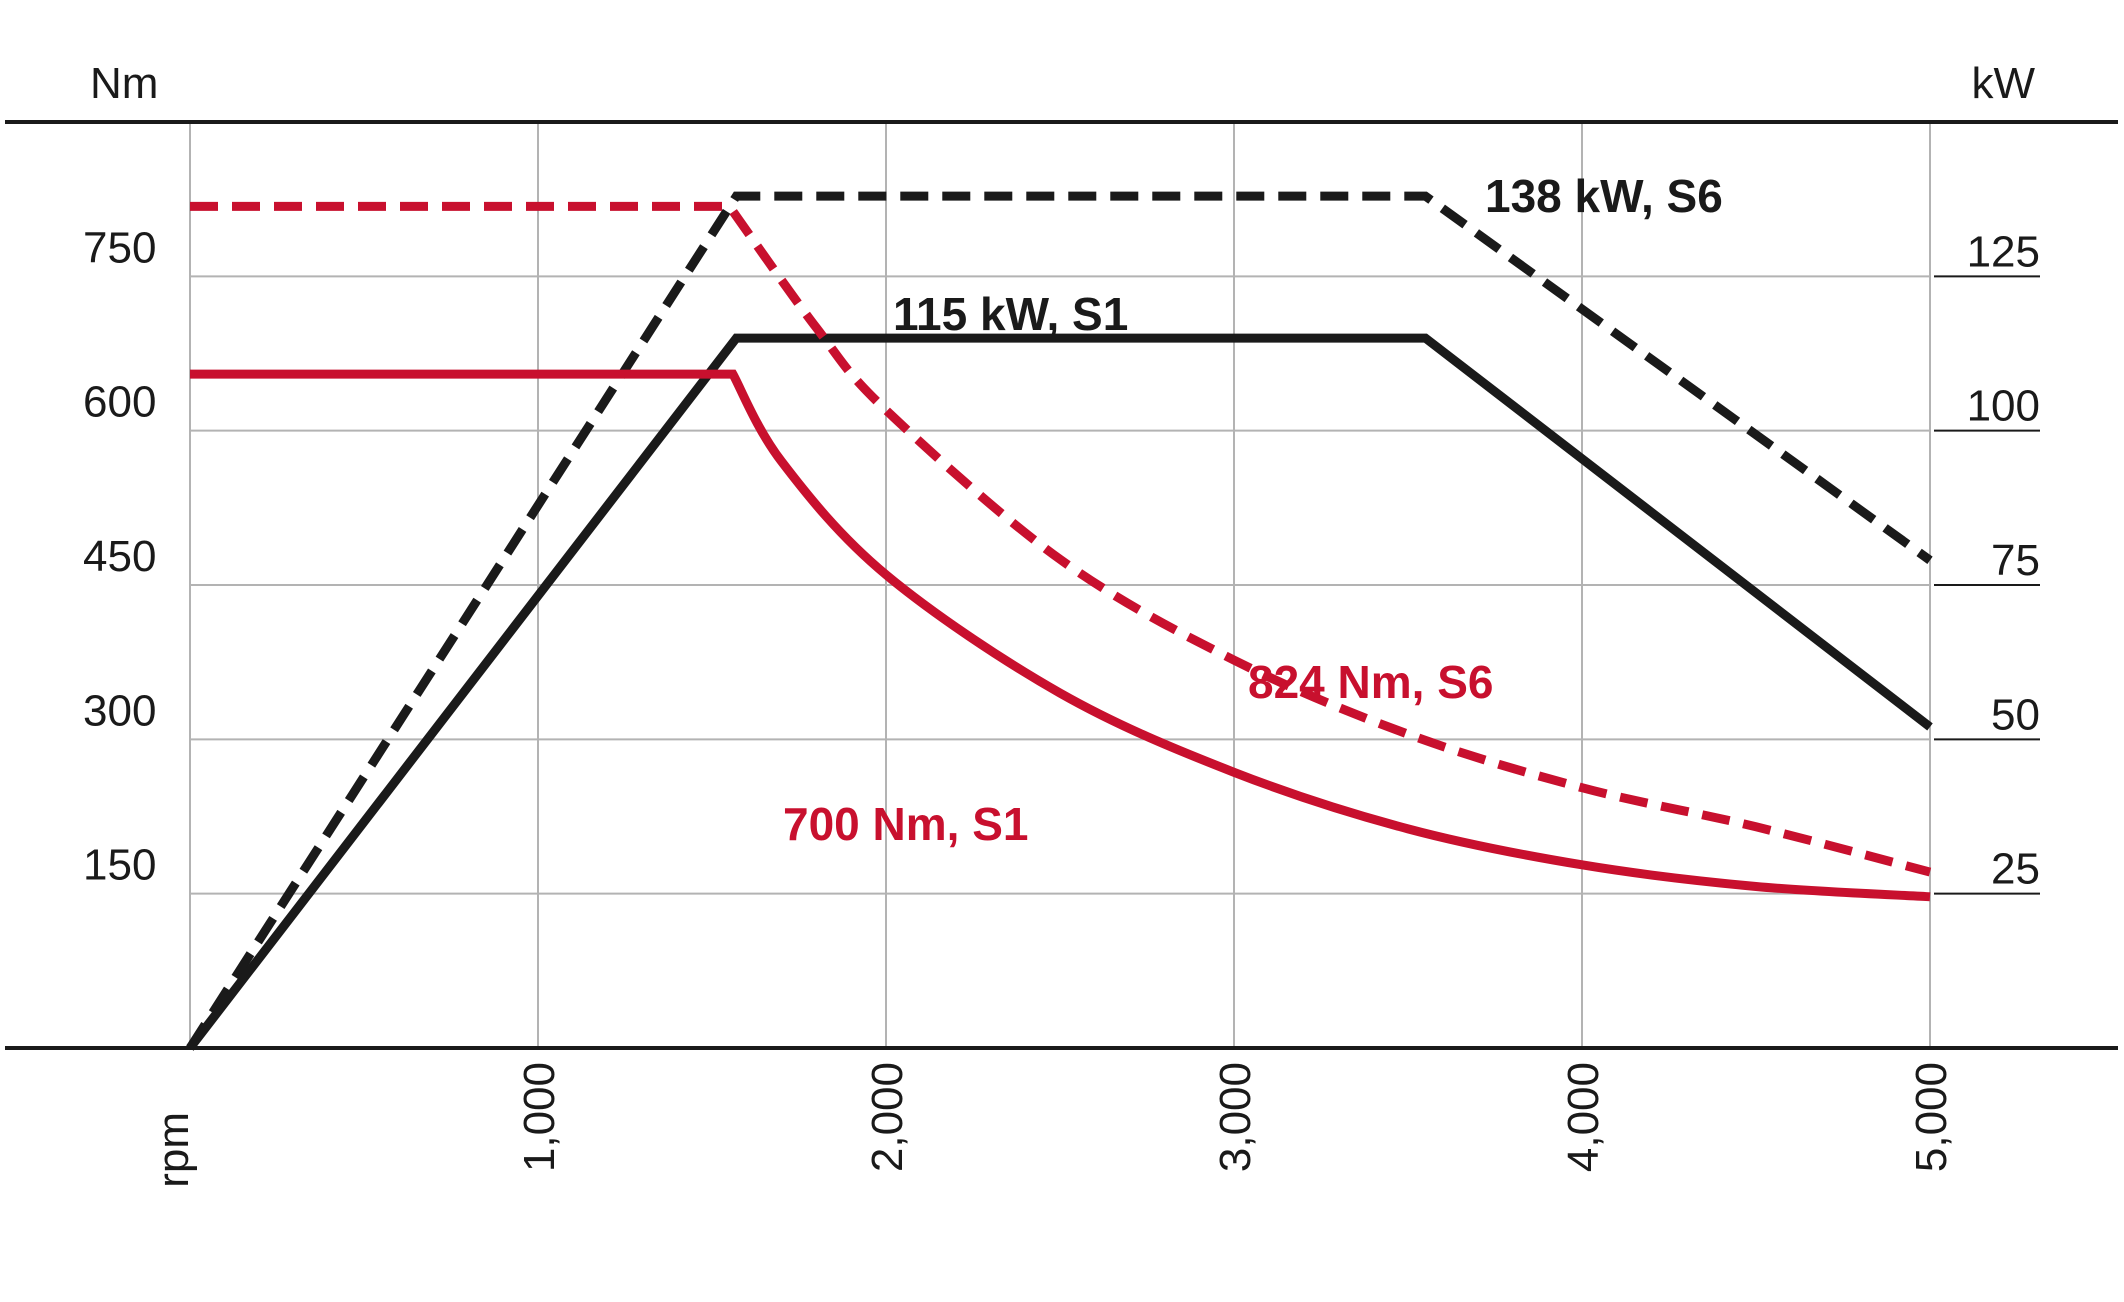  Describe the element at coordinates (119, 402) in the screenshot. I see `y-left-tick-label: 600` at that location.